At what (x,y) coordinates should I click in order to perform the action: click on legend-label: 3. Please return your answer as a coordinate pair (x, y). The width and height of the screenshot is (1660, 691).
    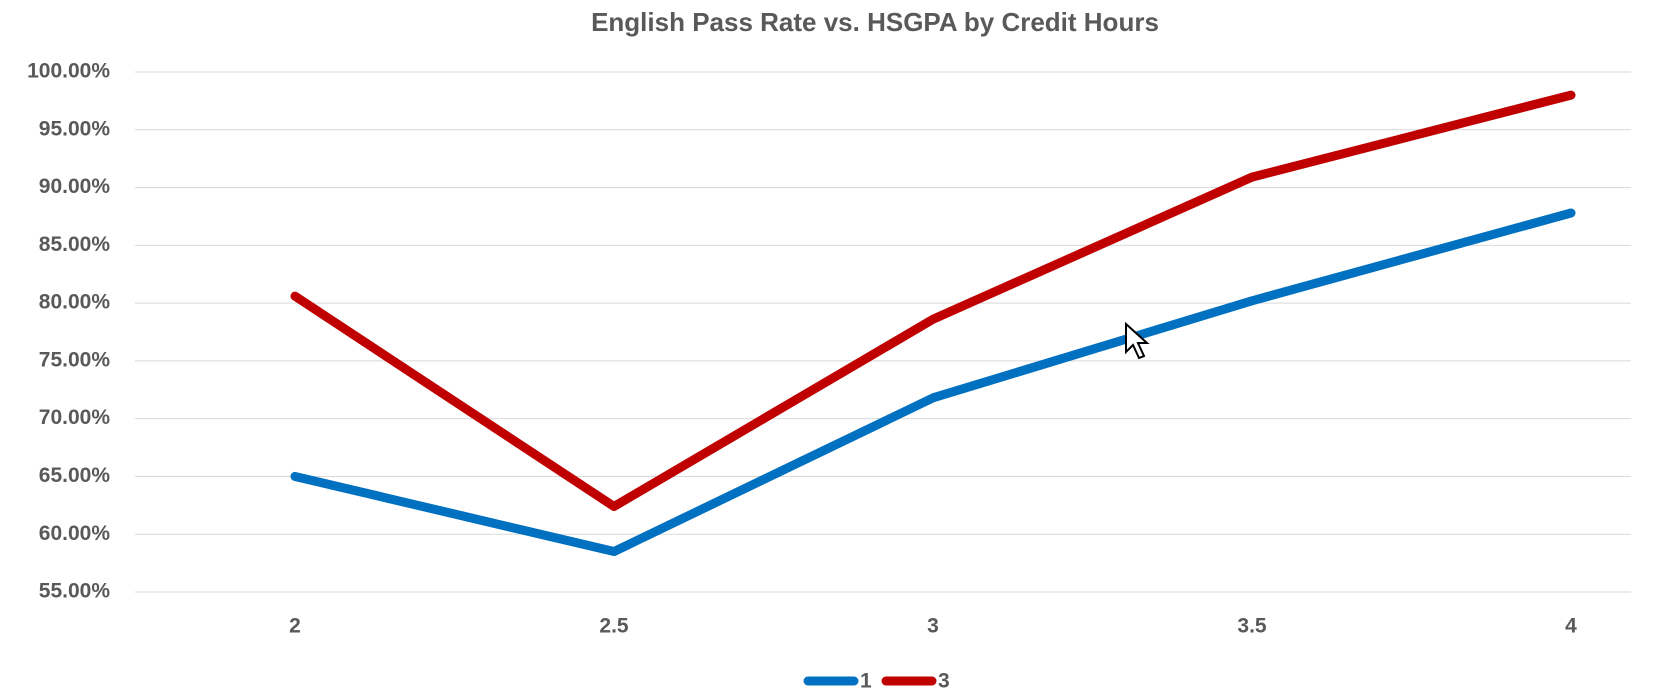
    Looking at the image, I should click on (944, 680).